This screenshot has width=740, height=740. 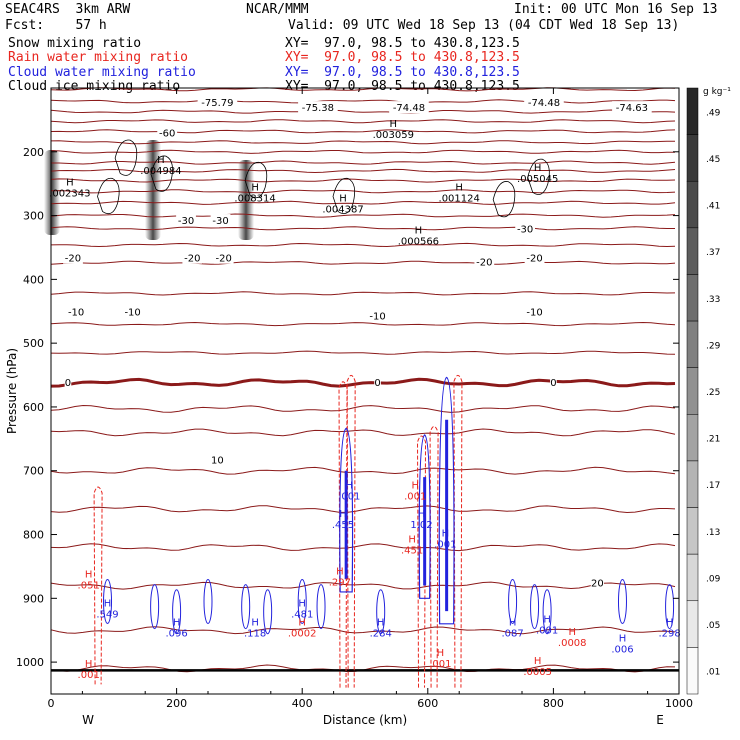 I want to click on temperature-label: 0, so click(x=553, y=383).